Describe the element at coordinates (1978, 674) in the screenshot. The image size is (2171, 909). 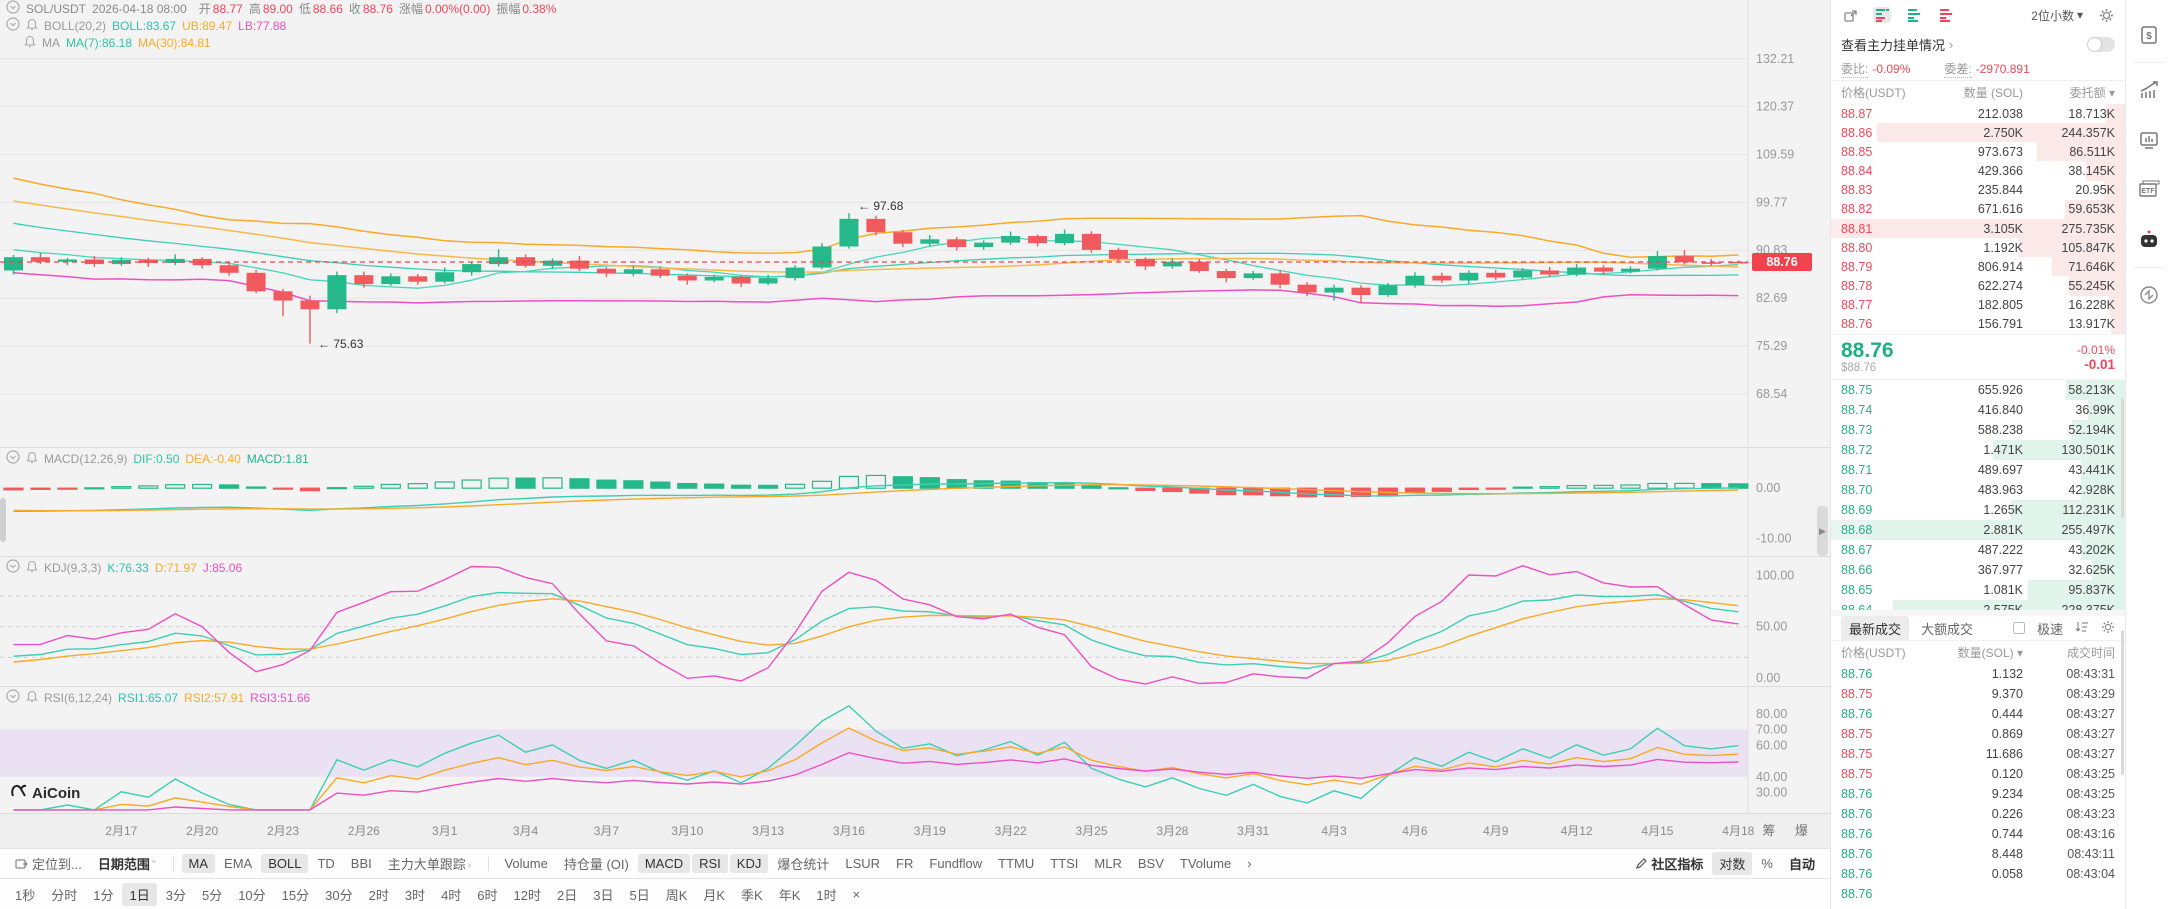
I see `trade-row: 88.76 1.132 08:43:31` at that location.